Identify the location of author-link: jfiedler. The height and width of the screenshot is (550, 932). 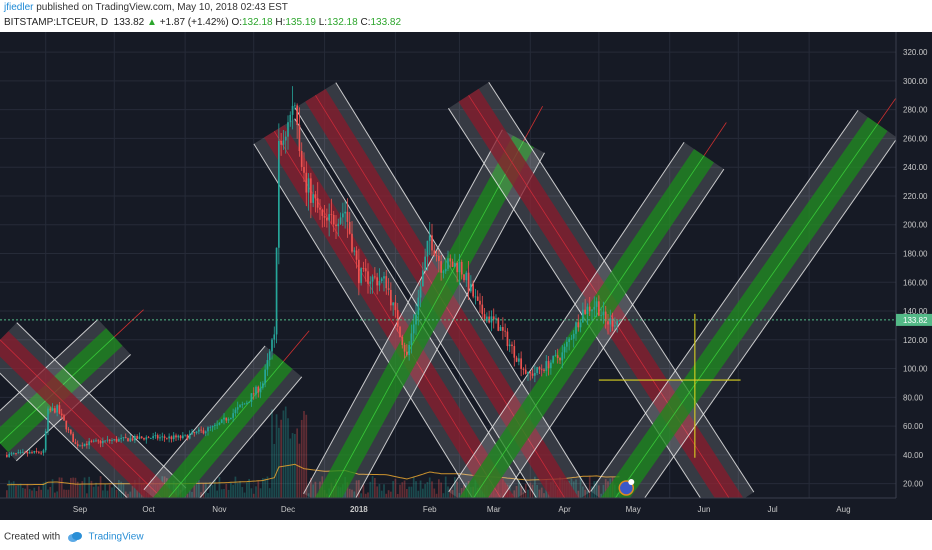
(19, 7).